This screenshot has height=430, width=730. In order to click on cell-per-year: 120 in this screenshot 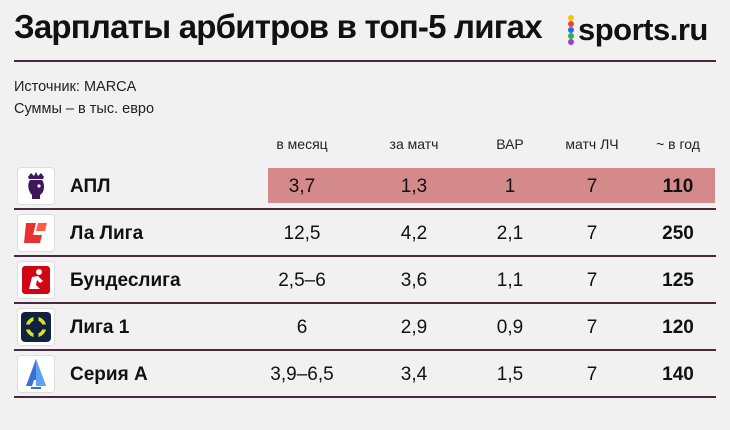, I will do `click(678, 327)`.